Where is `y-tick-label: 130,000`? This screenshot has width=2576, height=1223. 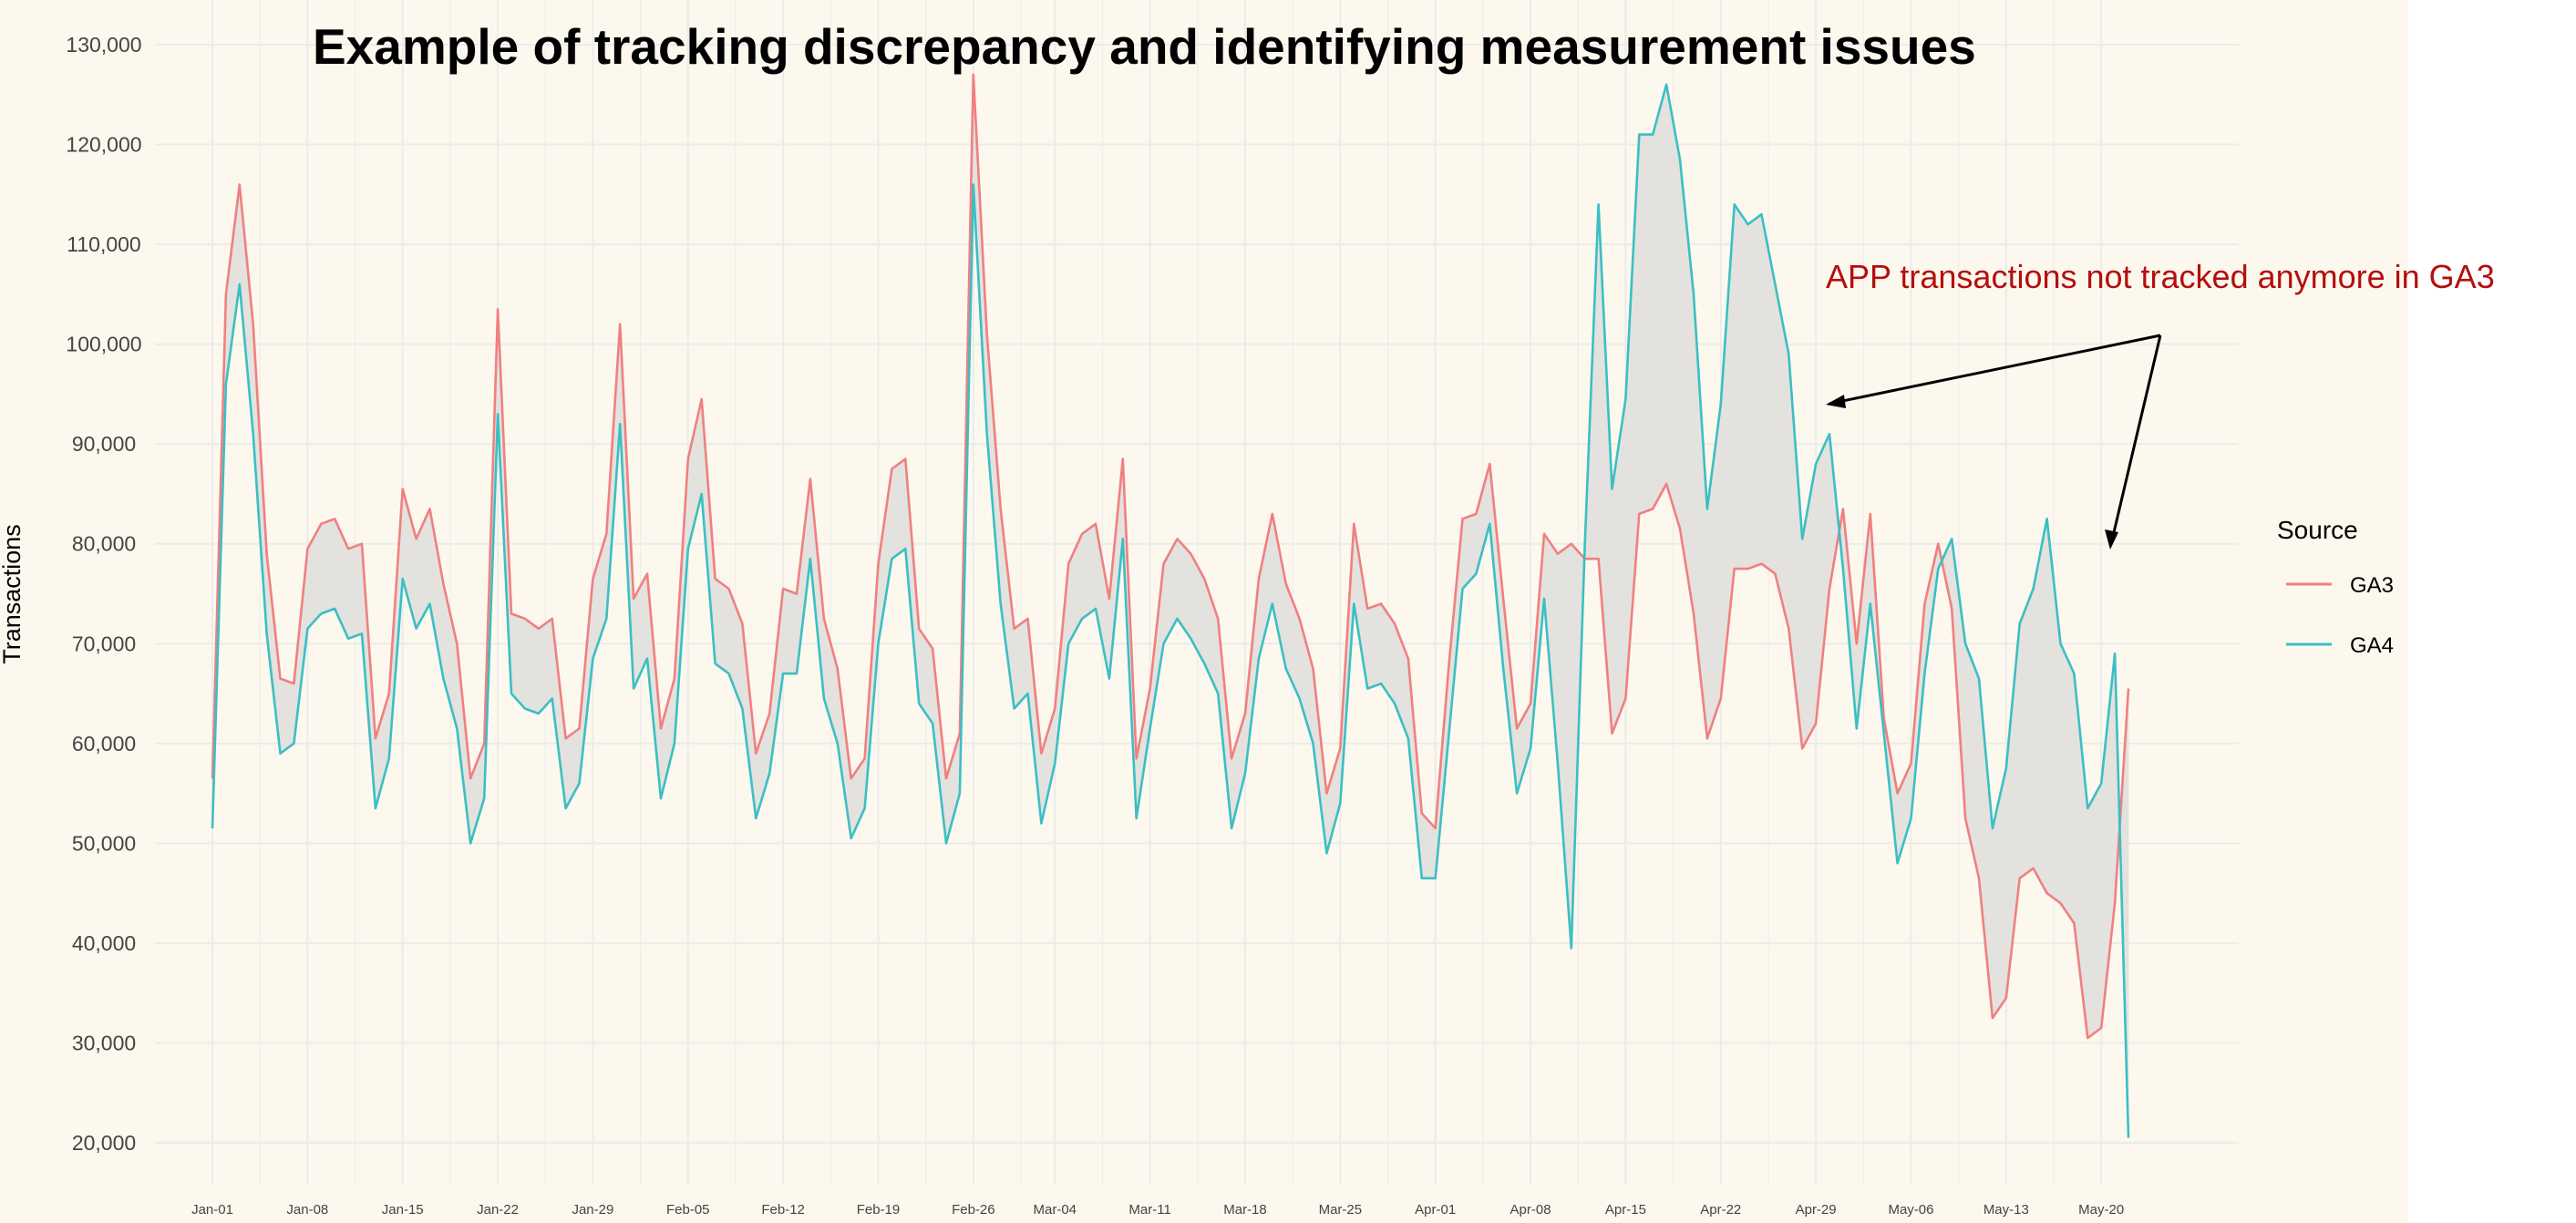 y-tick-label: 130,000 is located at coordinates (103, 45).